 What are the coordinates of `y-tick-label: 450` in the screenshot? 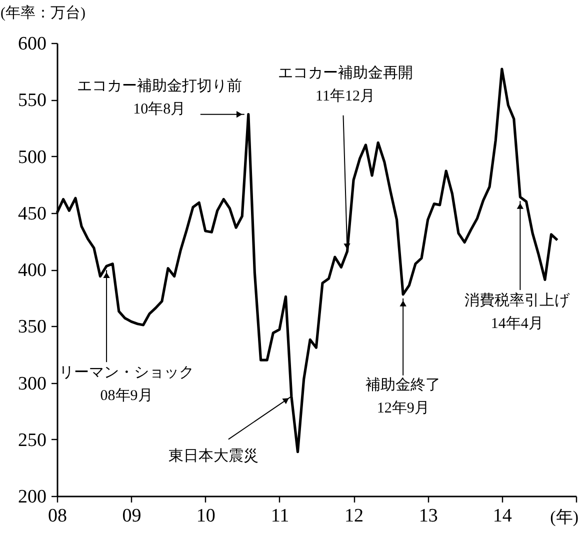 It's located at (32, 213).